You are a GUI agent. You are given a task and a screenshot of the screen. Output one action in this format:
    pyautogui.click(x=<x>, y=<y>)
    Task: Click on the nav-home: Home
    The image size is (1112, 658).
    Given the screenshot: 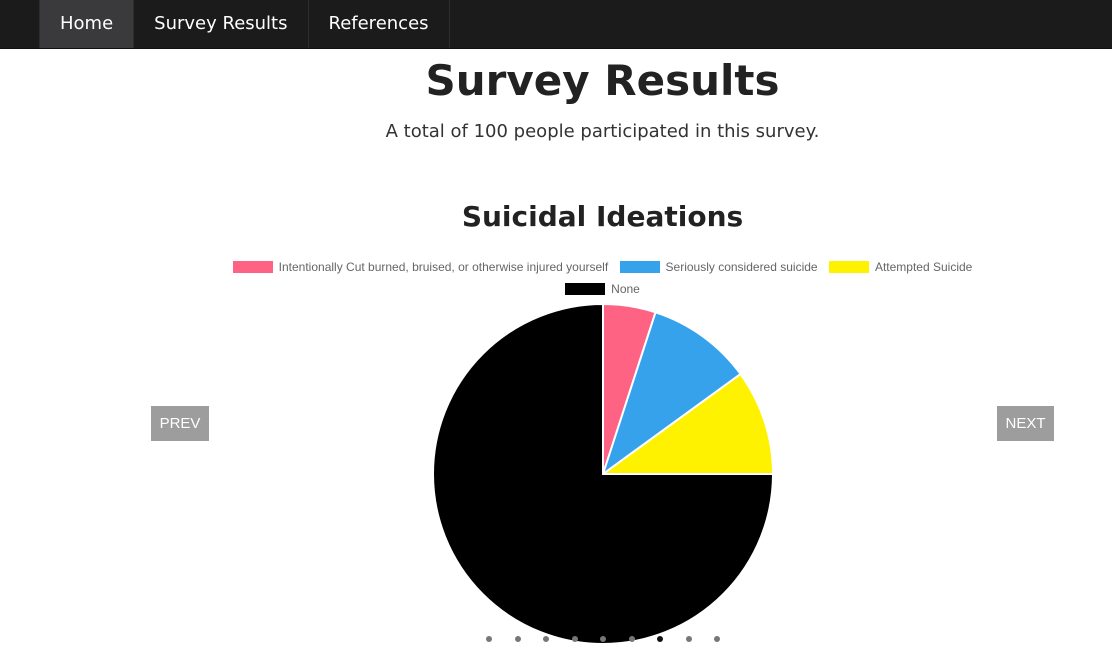 What is the action you would take?
    pyautogui.click(x=87, y=24)
    